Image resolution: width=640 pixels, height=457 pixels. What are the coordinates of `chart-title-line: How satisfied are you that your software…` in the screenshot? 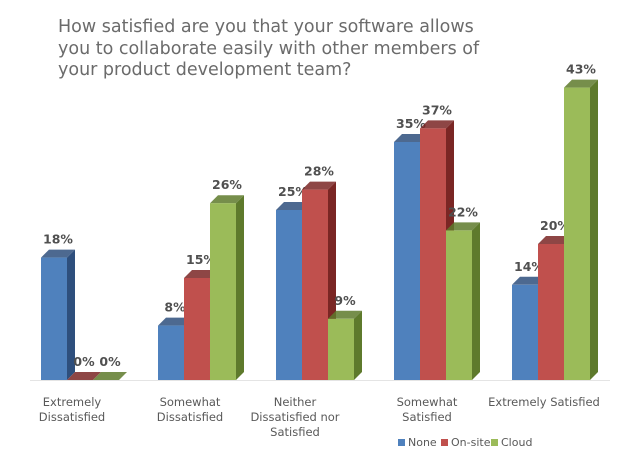 It's located at (266, 27).